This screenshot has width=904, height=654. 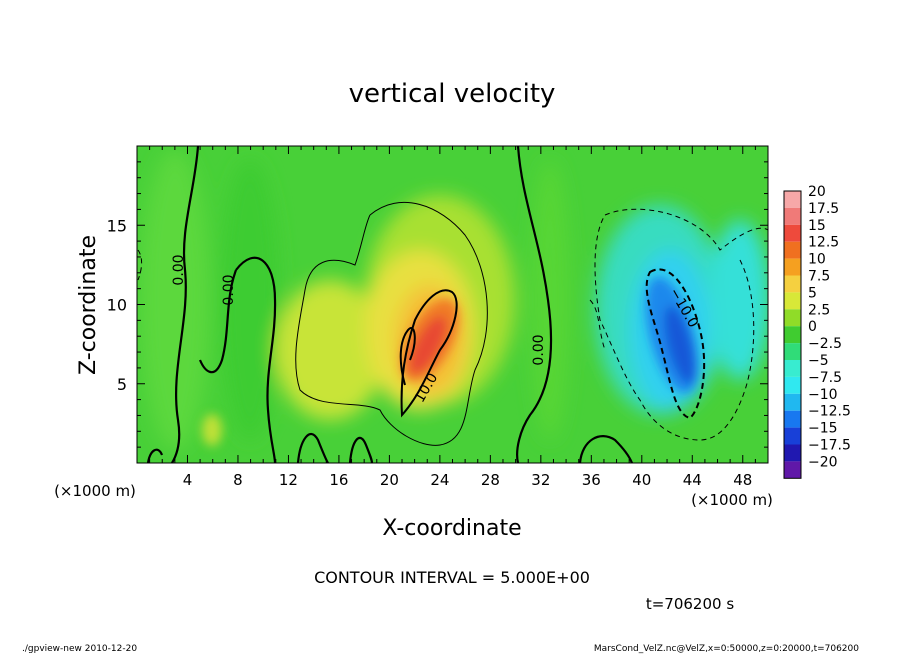 I want to click on colorbar-label: −12.5, so click(x=829, y=412).